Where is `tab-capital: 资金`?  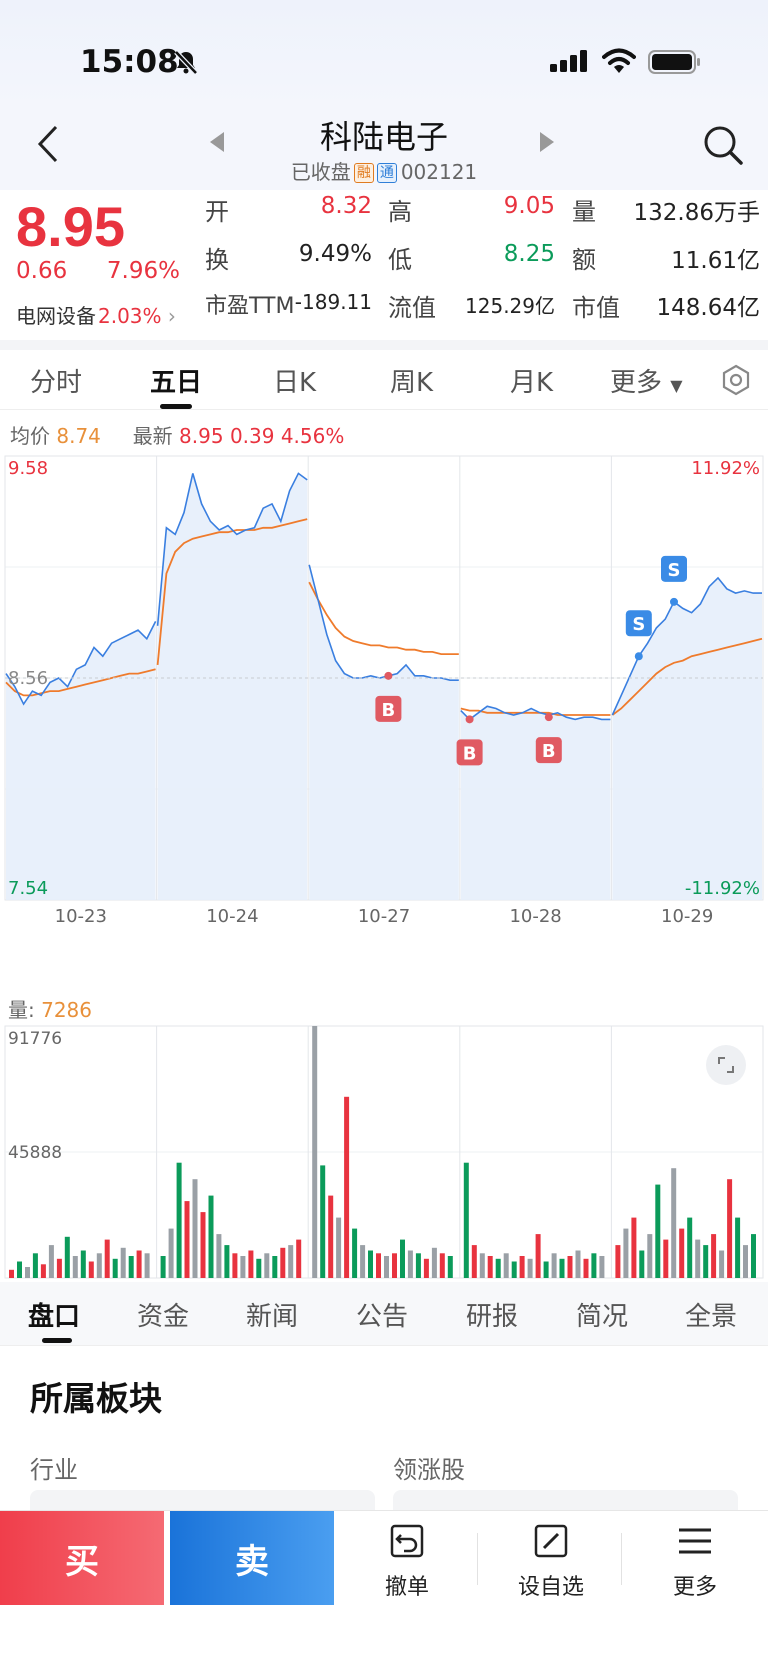
tab-capital: 资金 is located at coordinates (163, 1317).